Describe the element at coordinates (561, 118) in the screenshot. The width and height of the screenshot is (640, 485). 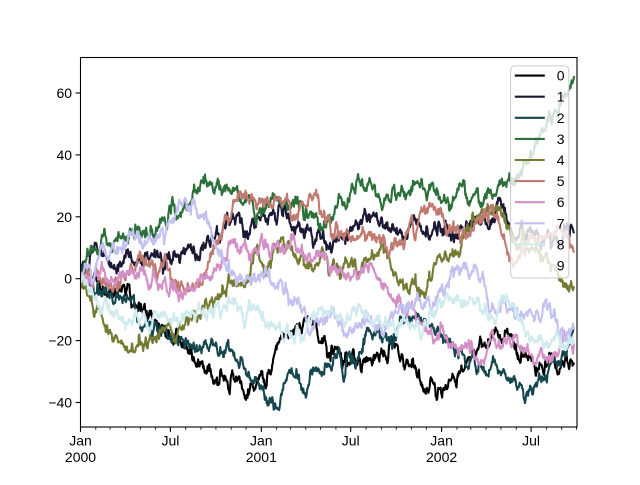
I see `svg-text: 2` at that location.